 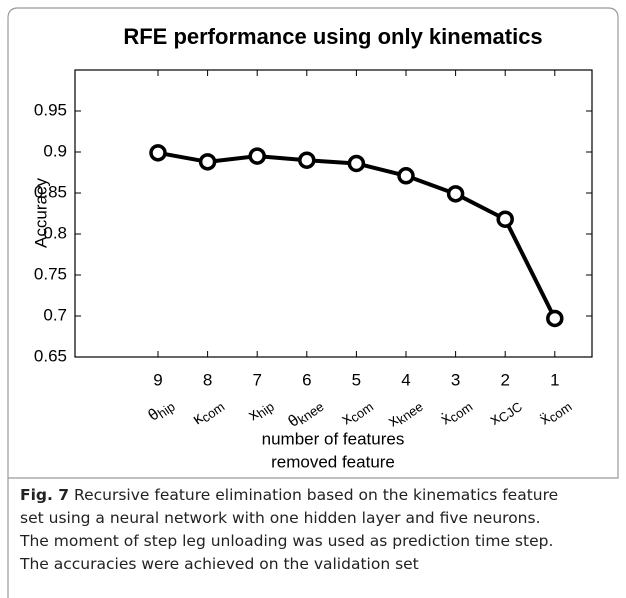 What do you see at coordinates (332, 36) in the screenshot?
I see `chart-title: RFE performance using only kinematics` at bounding box center [332, 36].